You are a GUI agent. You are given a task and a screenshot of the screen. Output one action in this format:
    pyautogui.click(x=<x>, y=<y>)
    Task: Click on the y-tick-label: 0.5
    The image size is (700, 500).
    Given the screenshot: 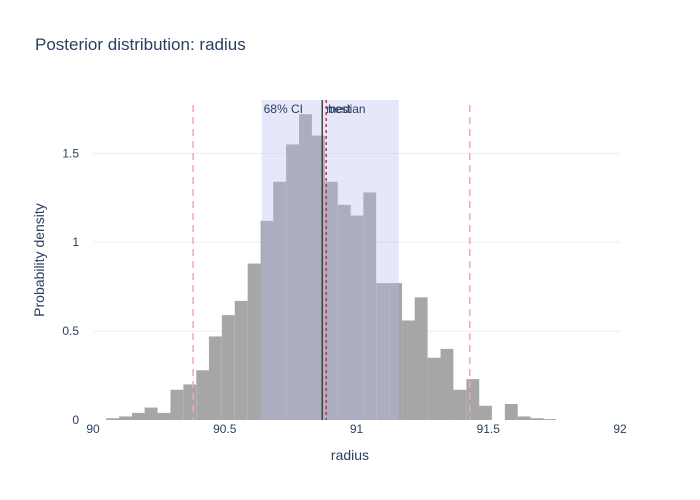 What is the action you would take?
    pyautogui.click(x=70, y=331)
    